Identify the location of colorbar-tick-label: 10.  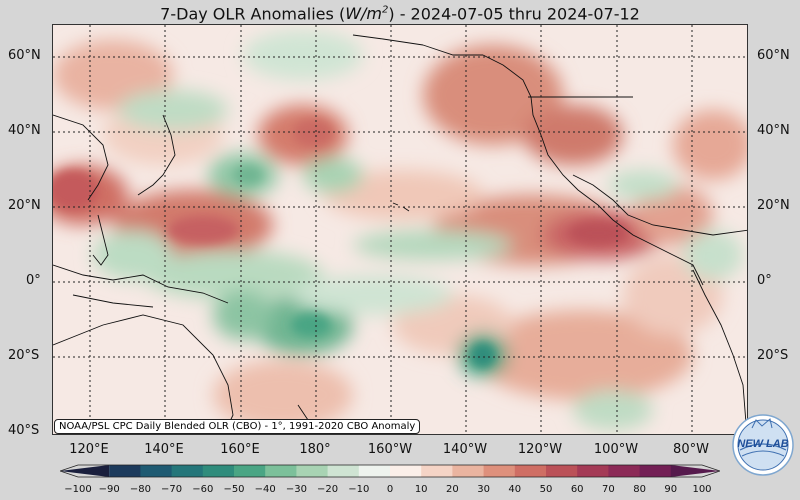
(421, 489).